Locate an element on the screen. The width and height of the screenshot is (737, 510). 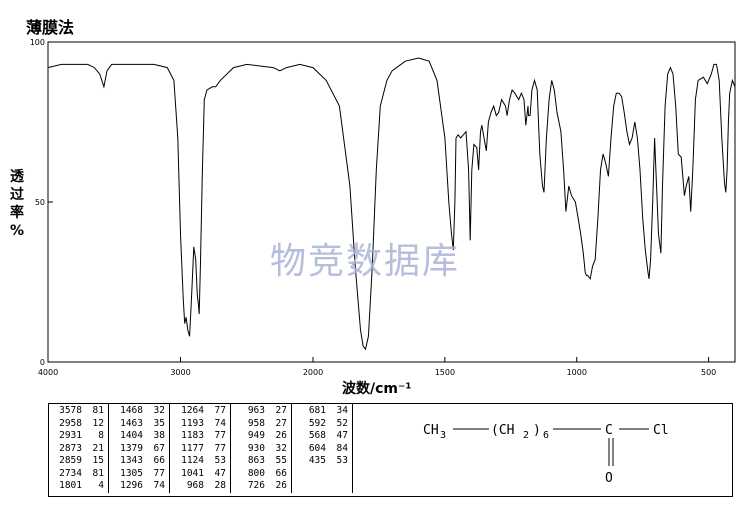
peak-row: 1183 77 is located at coordinates (201, 436).